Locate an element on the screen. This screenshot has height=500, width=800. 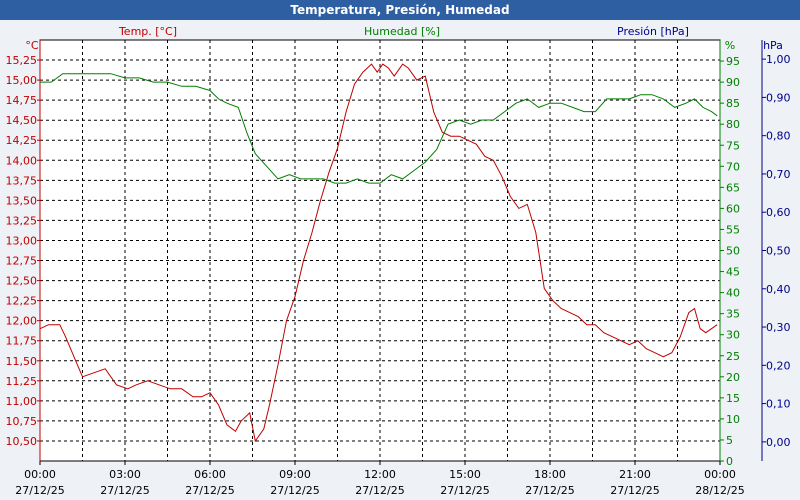
pres-tick-label: 0,60 is located at coordinates (778, 212).